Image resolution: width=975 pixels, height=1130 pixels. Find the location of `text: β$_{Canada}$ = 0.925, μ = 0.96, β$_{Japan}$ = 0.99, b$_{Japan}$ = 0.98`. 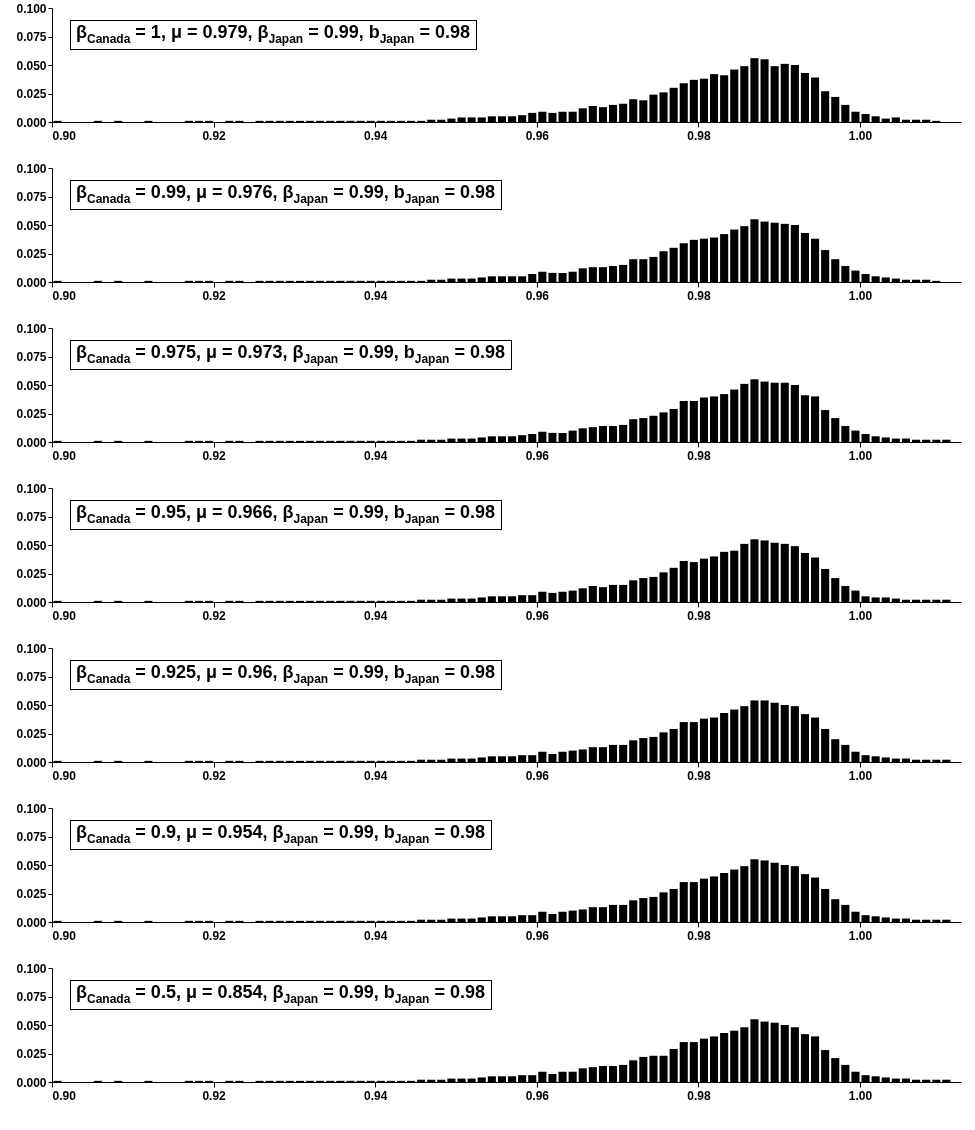

text: β$_{Canada}$ = 0.925, μ = 0.96, β$_{Japan}$ = 0.99, b$_{Japan}$ = 0.98 is located at coordinates (286, 675).